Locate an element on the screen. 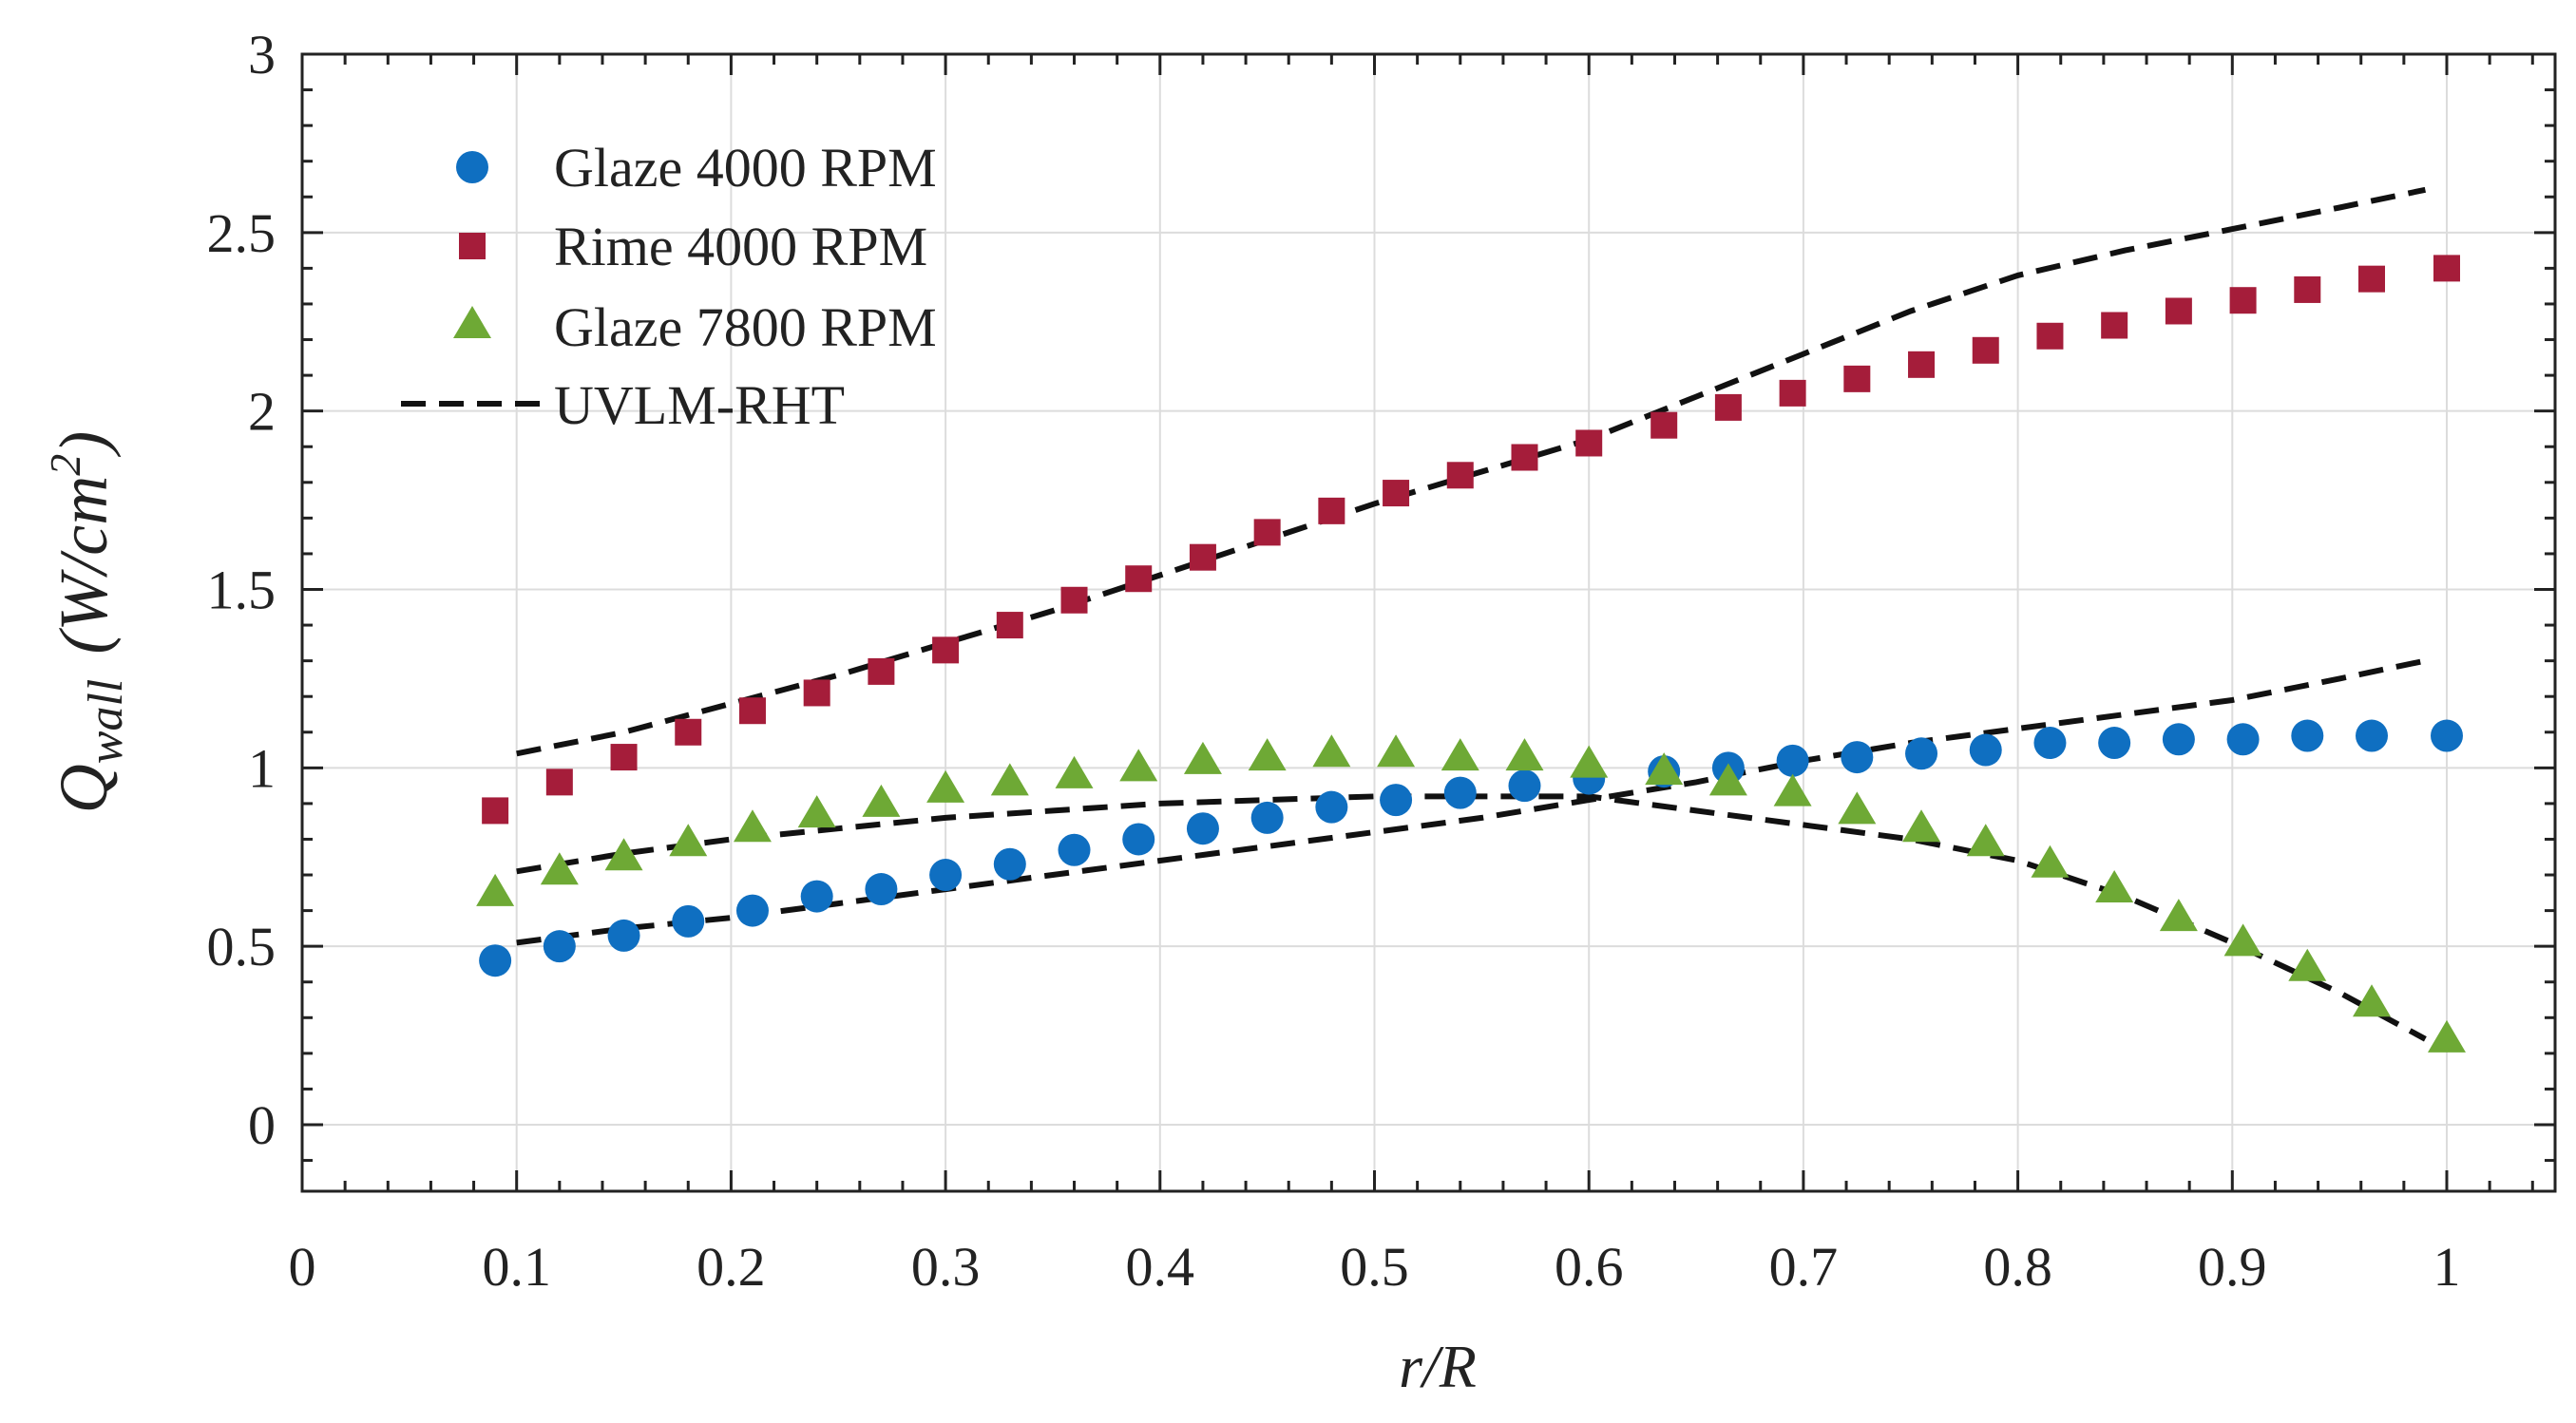  x-tick-label: 0.7 is located at coordinates (1804, 1267).